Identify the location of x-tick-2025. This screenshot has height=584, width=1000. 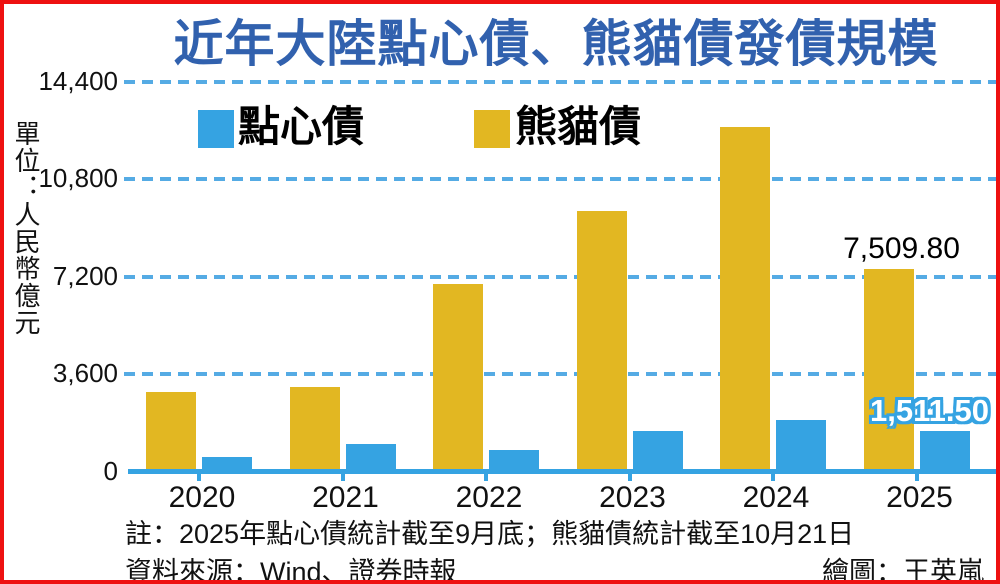
(916, 476).